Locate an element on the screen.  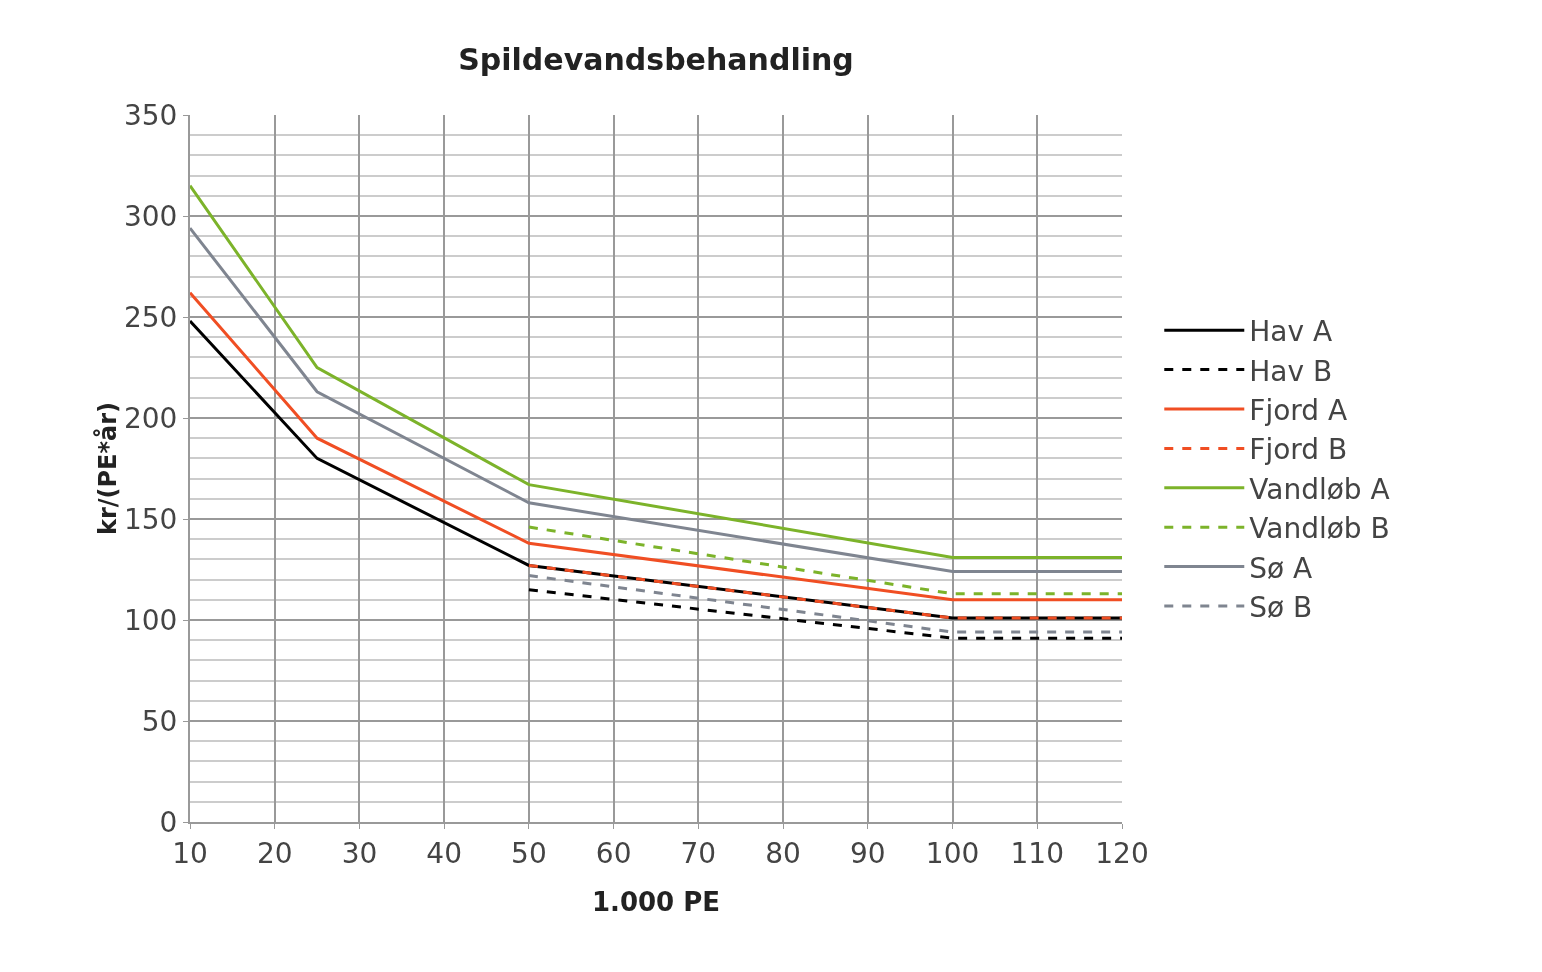
x-tick-label: 40 is located at coordinates (444, 853).